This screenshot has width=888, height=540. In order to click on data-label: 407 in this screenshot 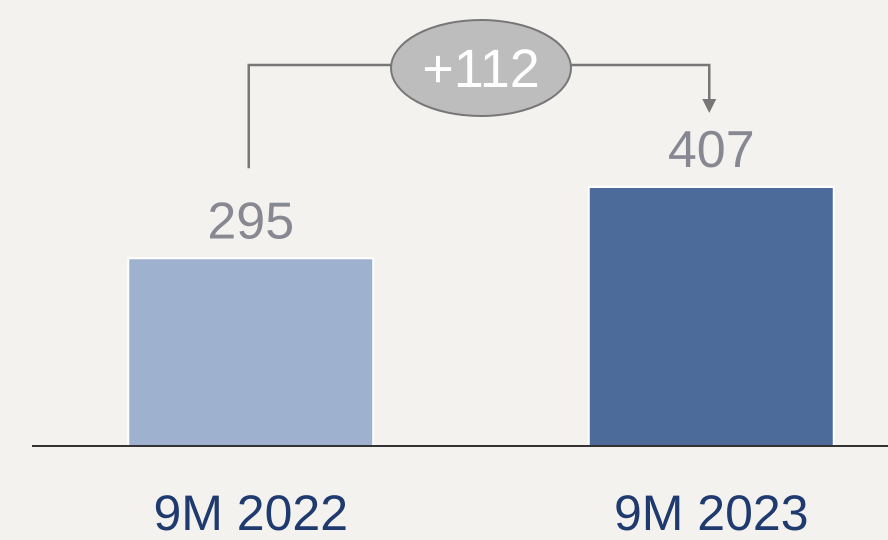, I will do `click(711, 150)`.